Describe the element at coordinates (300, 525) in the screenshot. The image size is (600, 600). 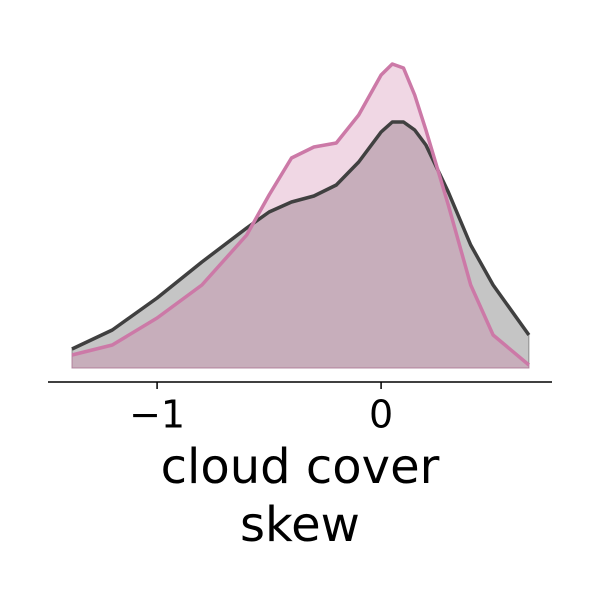
I see `x-axis-label: skew` at that location.